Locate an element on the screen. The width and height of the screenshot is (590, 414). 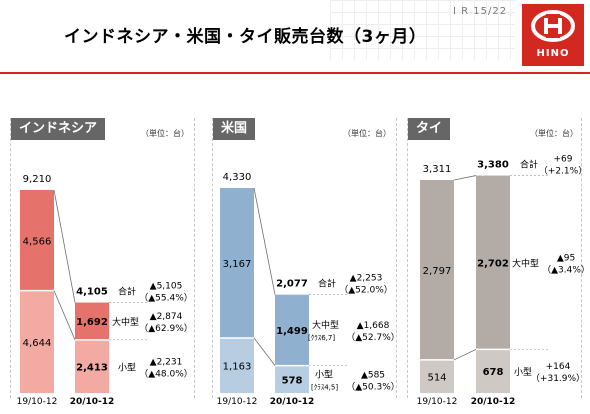
annotation-change-indonesia-0: ▲5,105 is located at coordinates (166, 287).